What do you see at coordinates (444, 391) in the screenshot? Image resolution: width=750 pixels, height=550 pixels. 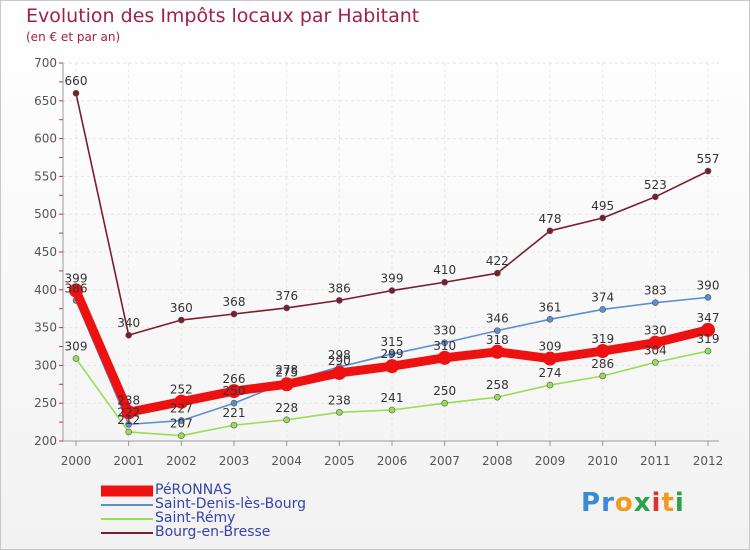 I see `data-label-saint-remy: 250` at bounding box center [444, 391].